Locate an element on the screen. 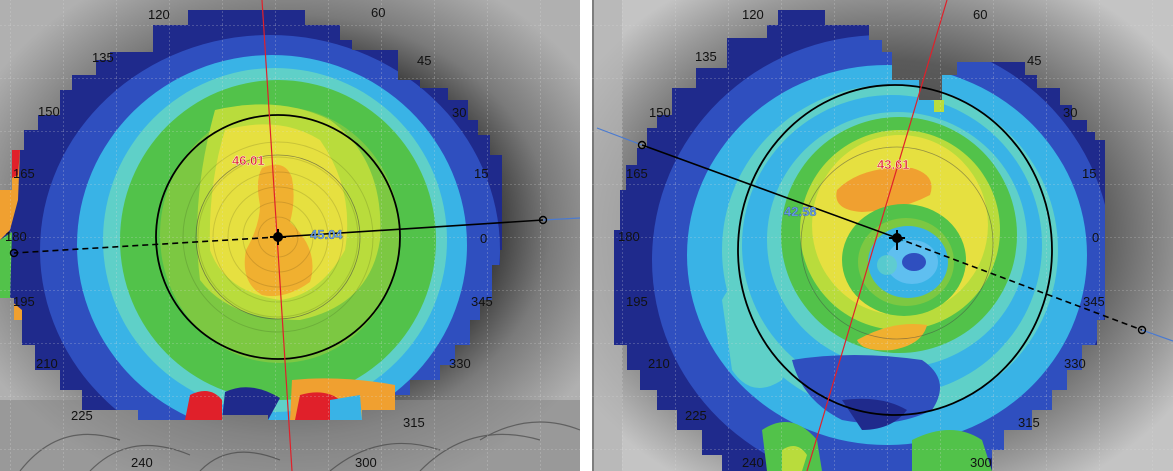 This screenshot has height=471, width=1173. left-flat-meridian-dashed is located at coordinates (146, 245).